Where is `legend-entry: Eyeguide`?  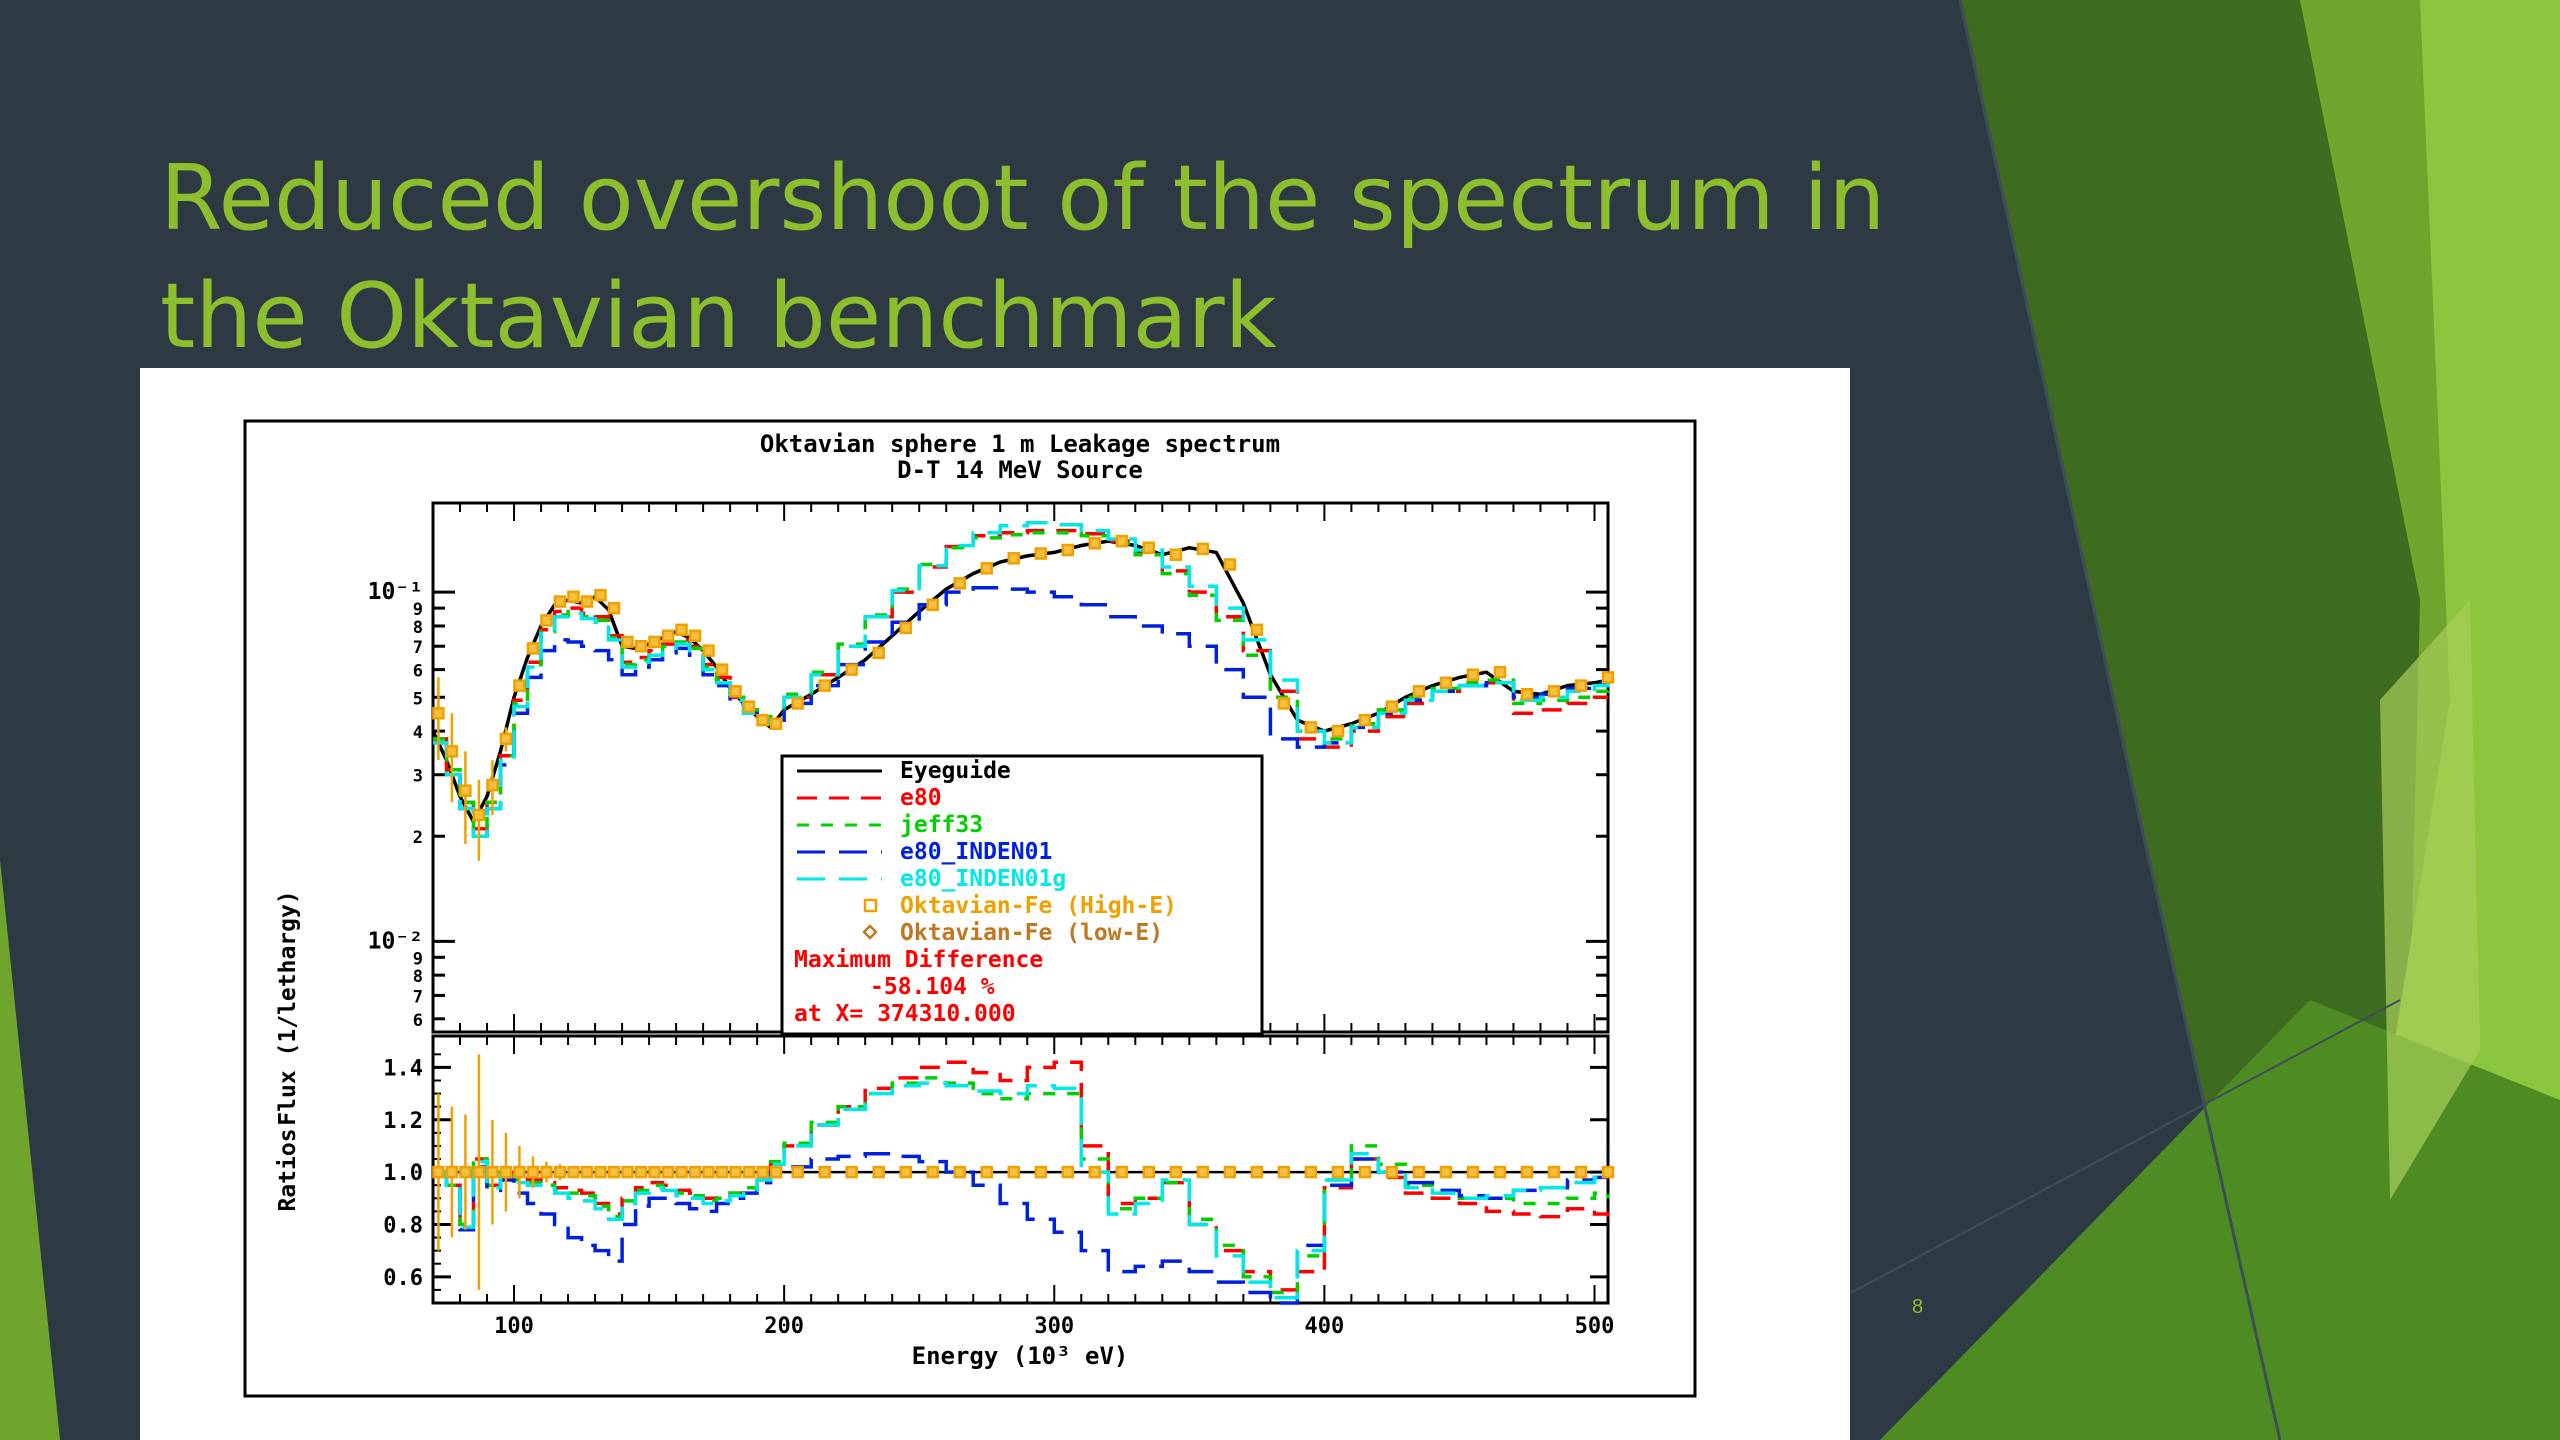 legend-entry: Eyeguide is located at coordinates (955, 771).